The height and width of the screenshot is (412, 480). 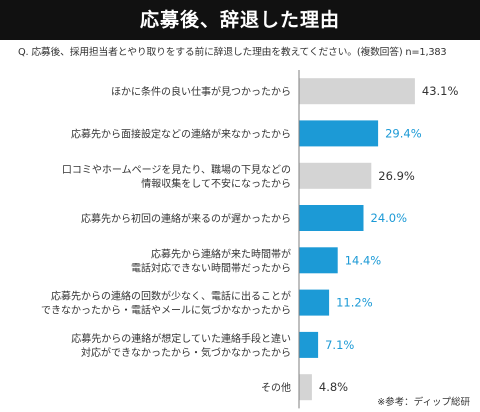 What do you see at coordinates (181, 133) in the screenshot?
I see `category-label-1-0: 応募先から面接設定などの連絡が来なかったから` at bounding box center [181, 133].